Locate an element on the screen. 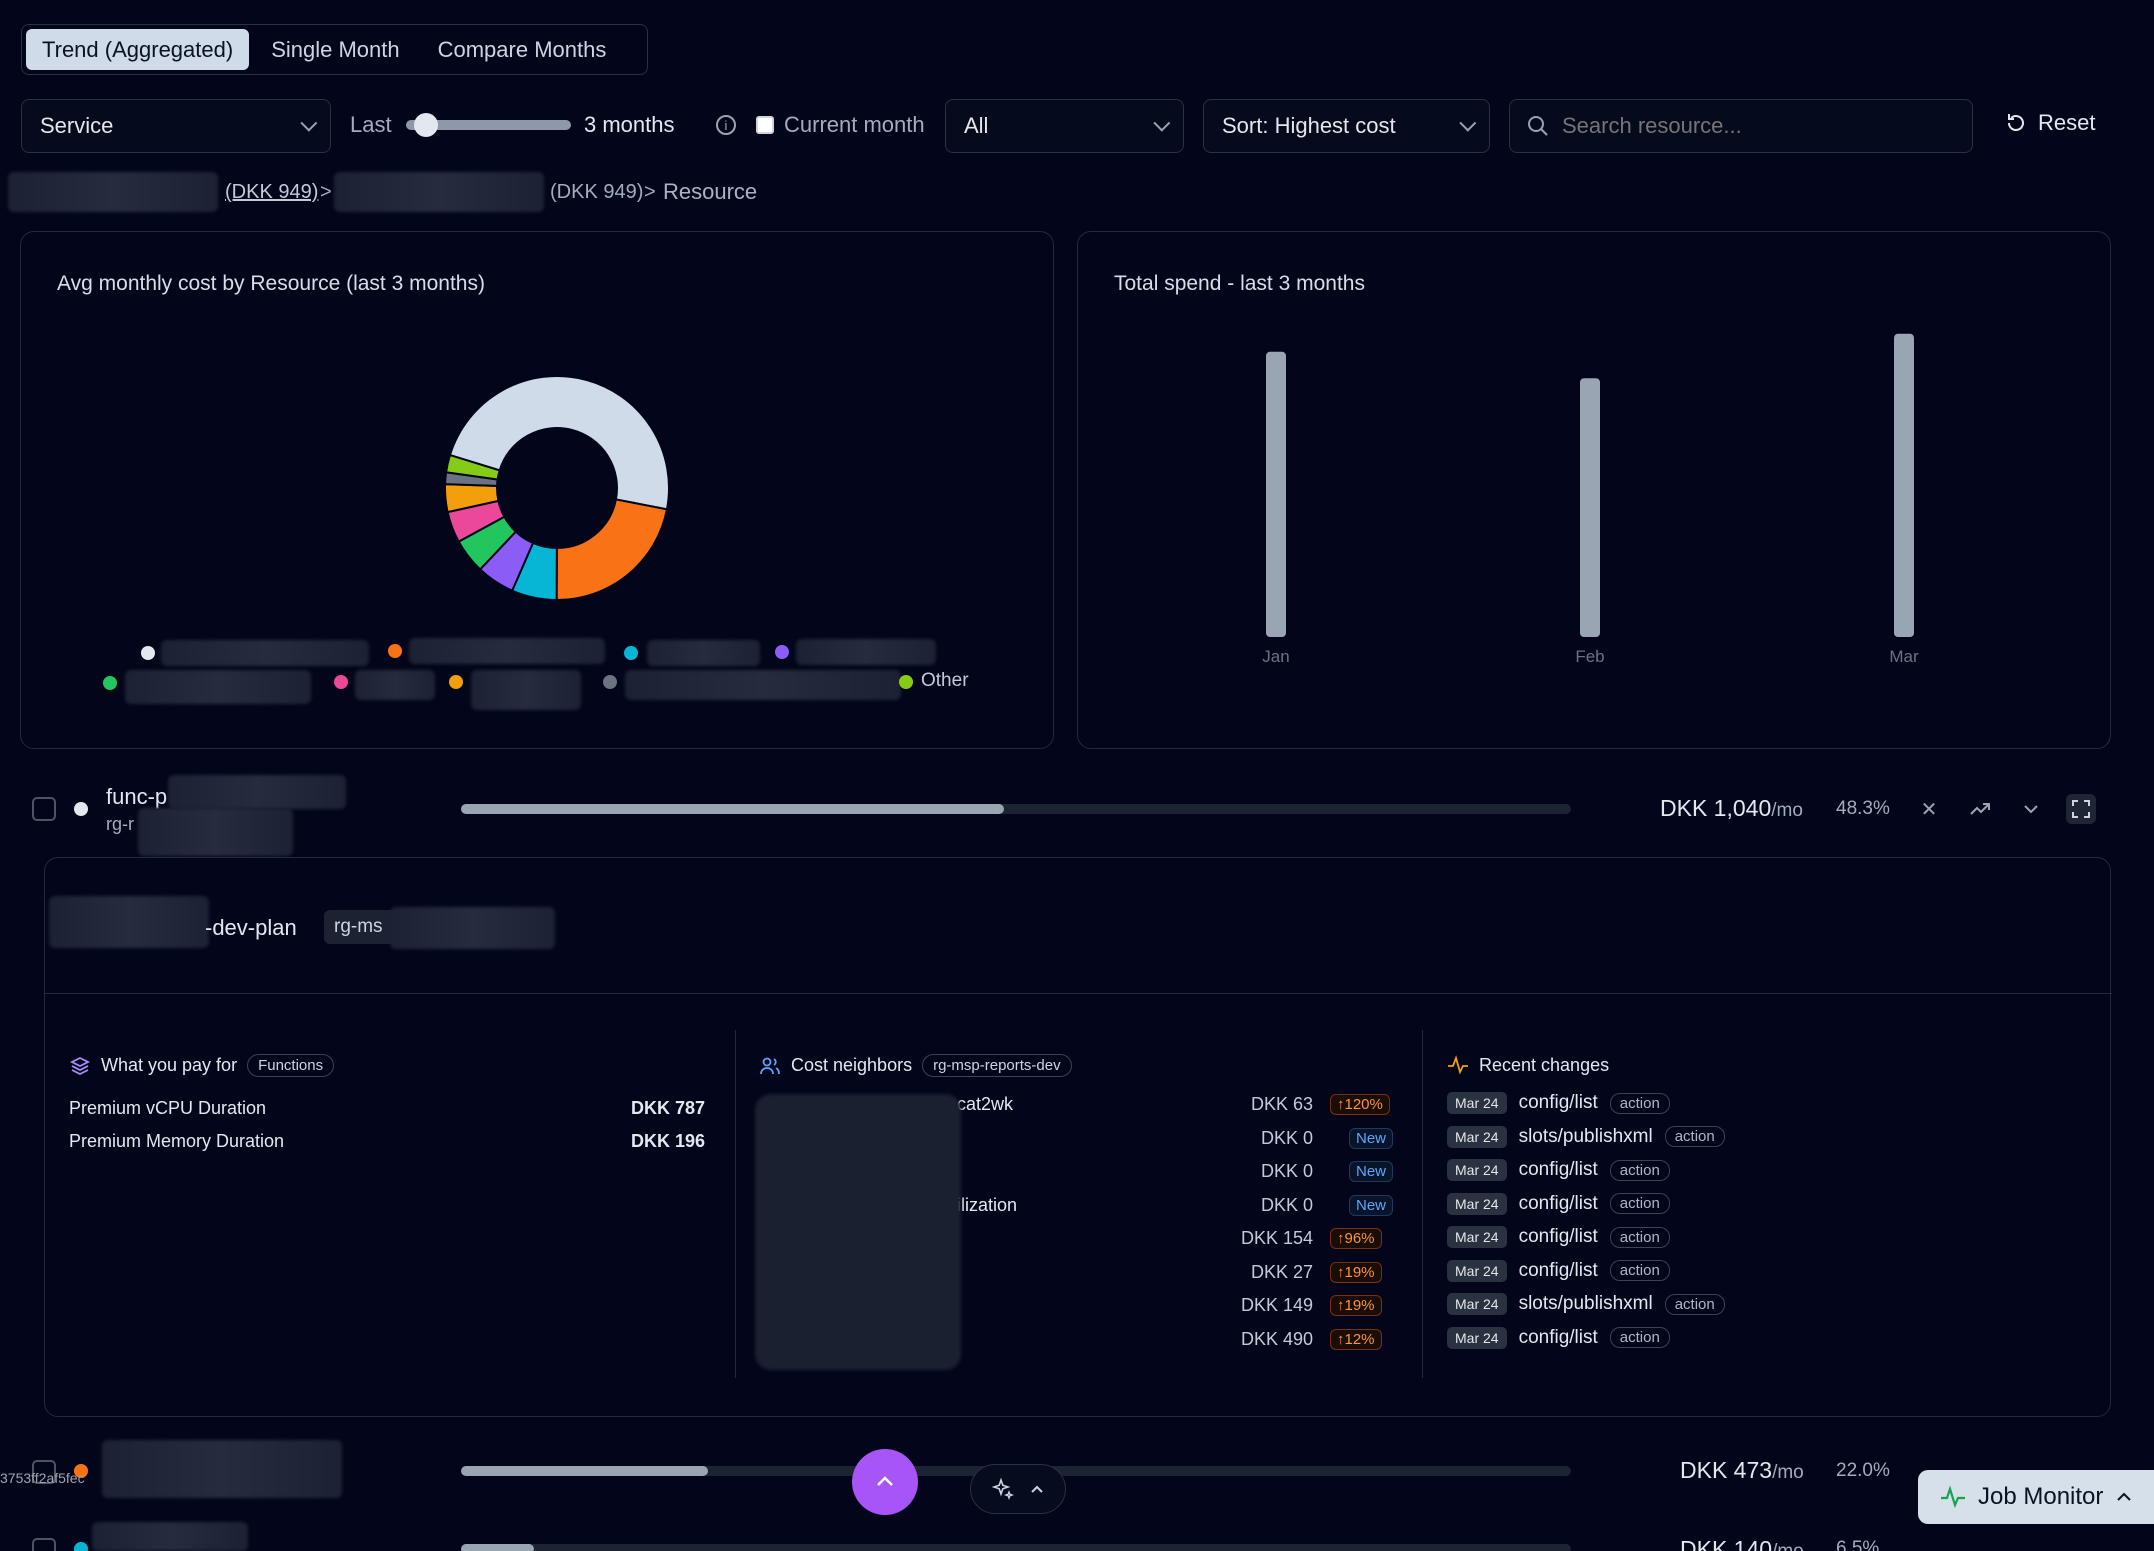 The width and height of the screenshot is (2154, 1551). scroll-top-button is located at coordinates (885, 1482).